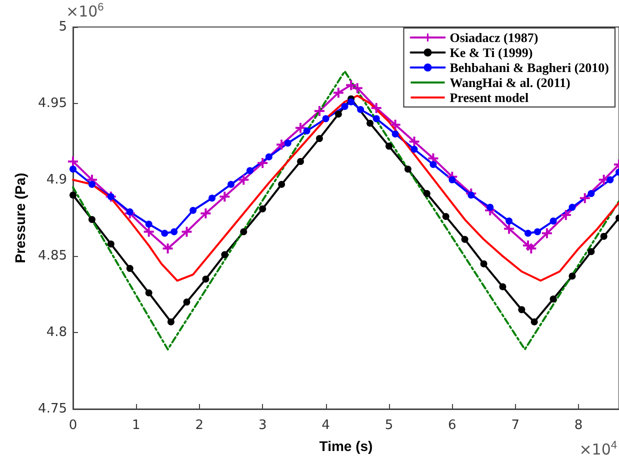 This screenshot has width=619, height=467. Describe the element at coordinates (136, 425) in the screenshot. I see `x-tick-label: 1` at that location.